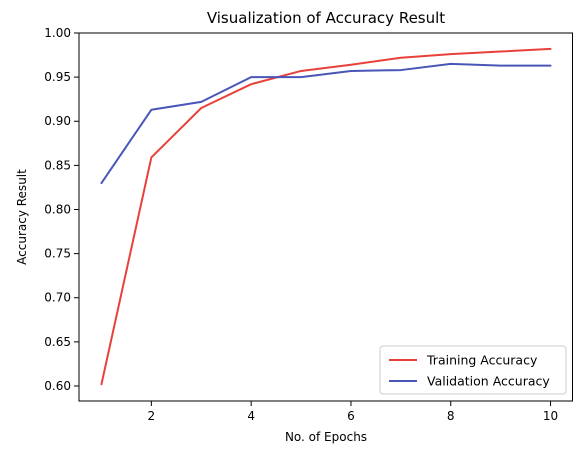 The image size is (574, 449). I want to click on y-tick-label: 0.80, so click(57, 209).